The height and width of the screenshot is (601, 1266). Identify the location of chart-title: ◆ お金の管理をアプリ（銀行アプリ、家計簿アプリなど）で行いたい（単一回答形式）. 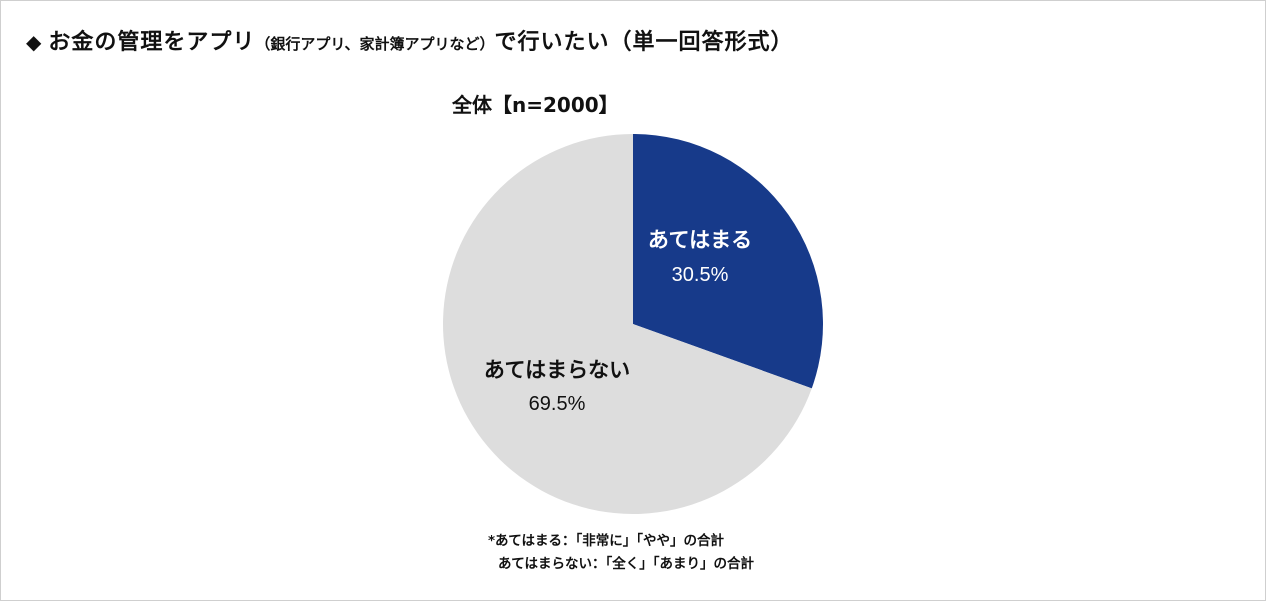
(410, 40).